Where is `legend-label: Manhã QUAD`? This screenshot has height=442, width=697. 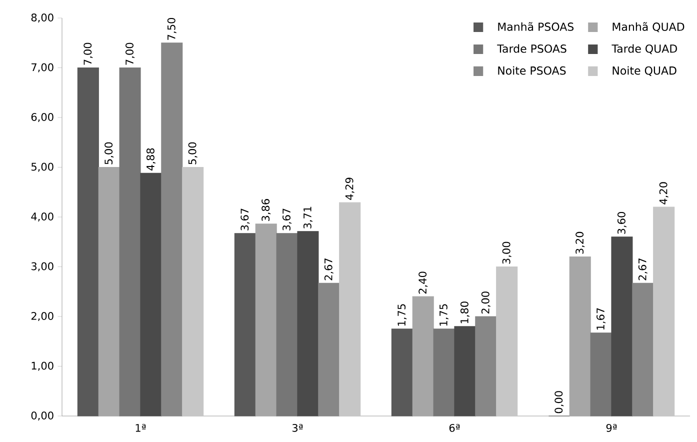
legend-label: Manhã QUAD is located at coordinates (648, 27).